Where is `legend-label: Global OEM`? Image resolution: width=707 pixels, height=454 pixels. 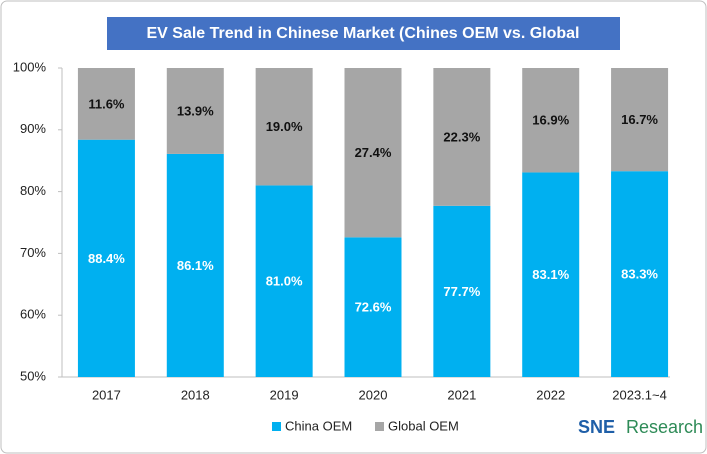 legend-label: Global OEM is located at coordinates (423, 425).